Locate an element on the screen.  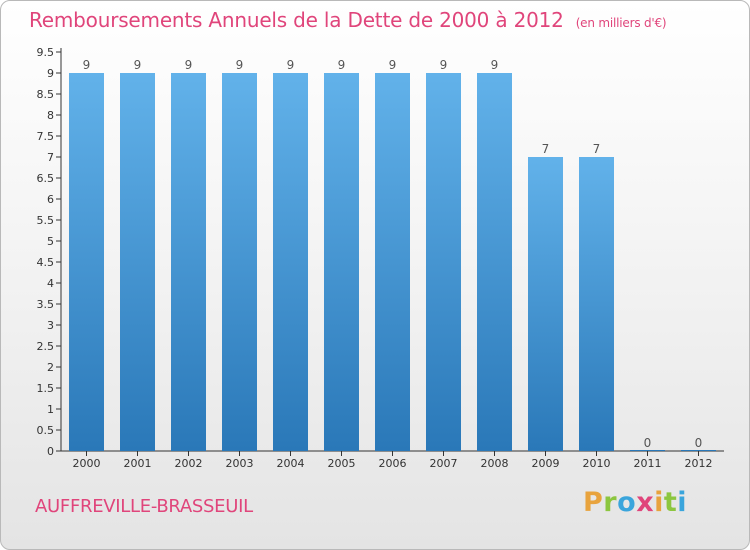
bar-2005 is located at coordinates (341, 262).